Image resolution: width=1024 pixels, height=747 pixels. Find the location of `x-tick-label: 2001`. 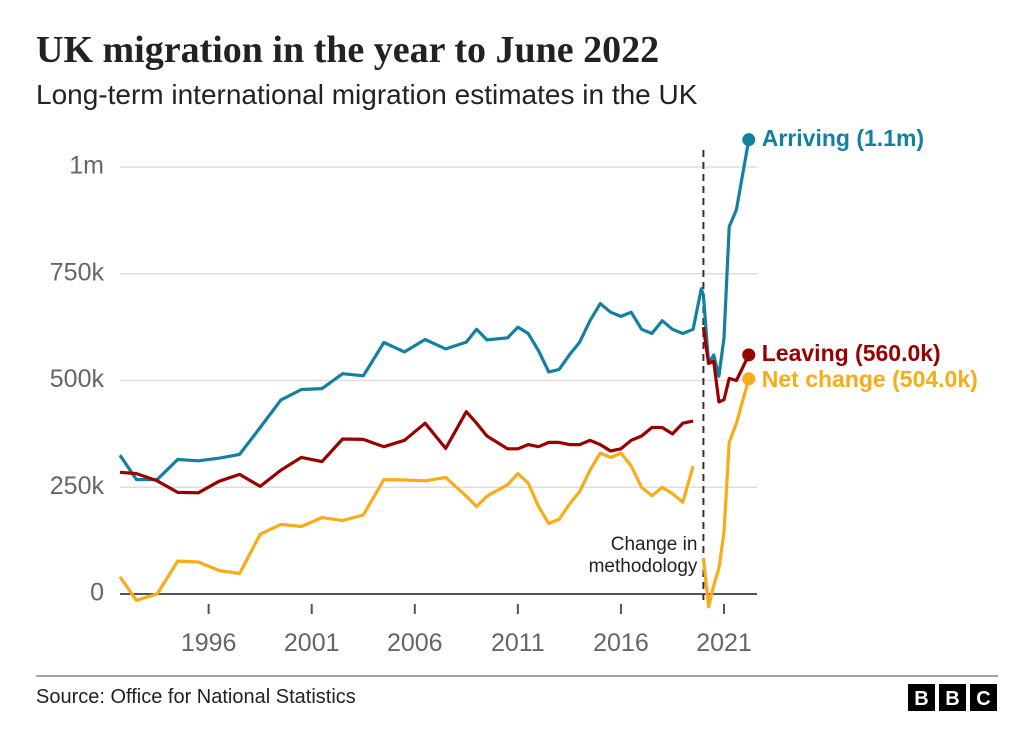

x-tick-label: 2001 is located at coordinates (312, 643).